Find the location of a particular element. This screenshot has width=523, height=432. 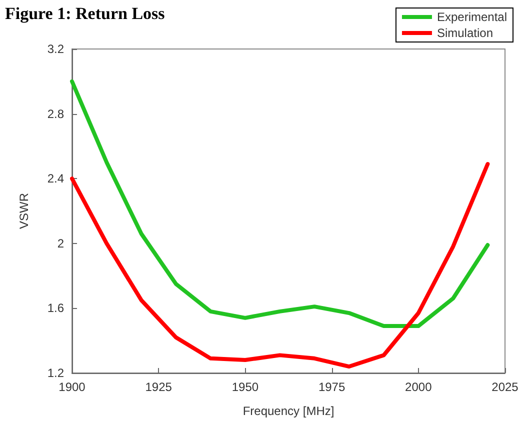

y-axis-title: VSWR is located at coordinates (24, 210).